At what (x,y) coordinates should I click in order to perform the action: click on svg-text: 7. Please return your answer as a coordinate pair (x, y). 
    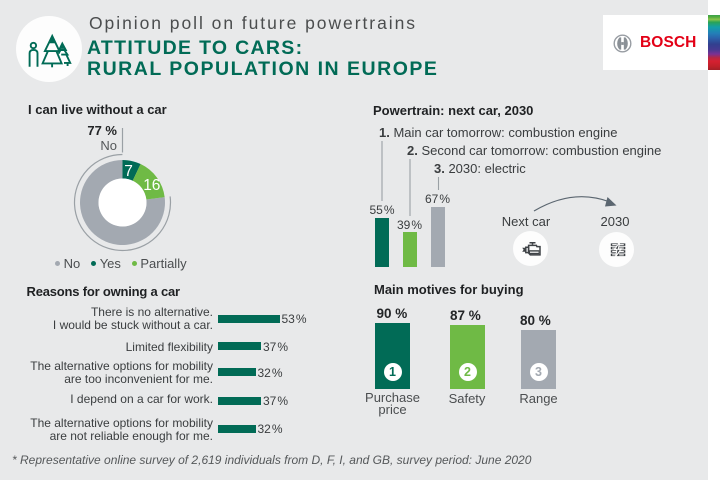
    Looking at the image, I should click on (128, 171).